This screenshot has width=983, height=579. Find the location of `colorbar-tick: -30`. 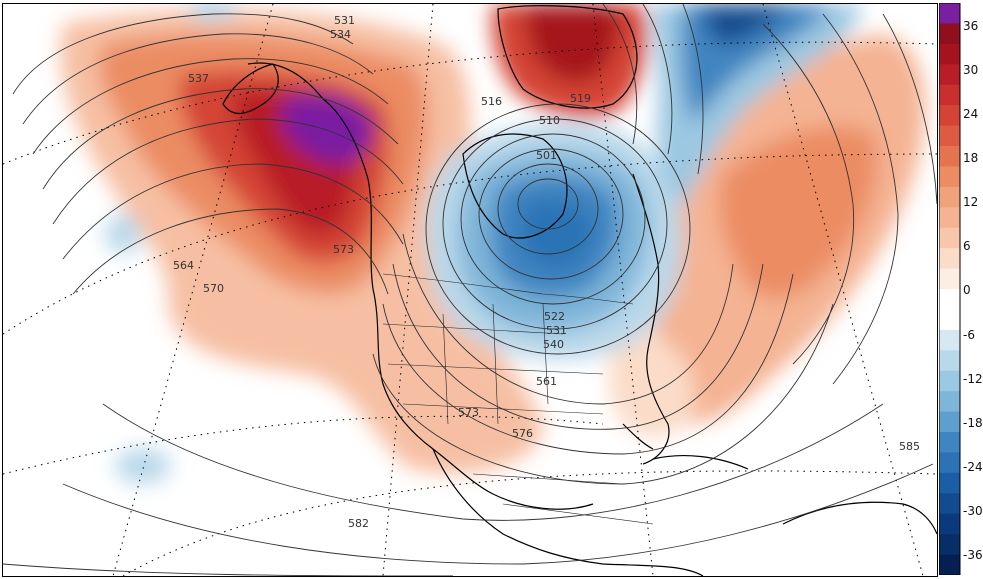

colorbar-tick: -30 is located at coordinates (973, 511).